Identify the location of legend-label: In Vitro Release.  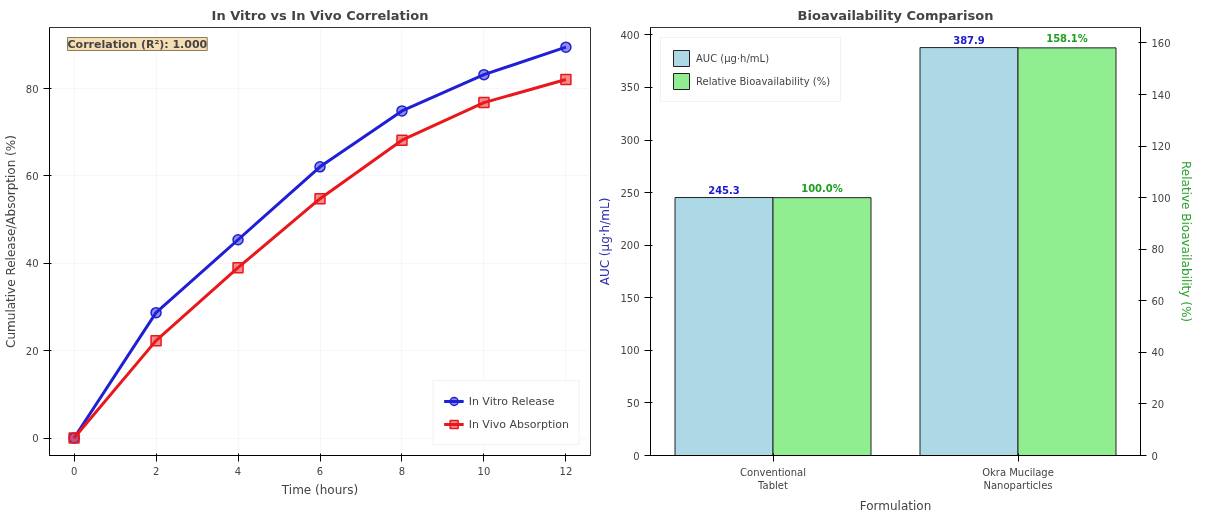
(511, 401).